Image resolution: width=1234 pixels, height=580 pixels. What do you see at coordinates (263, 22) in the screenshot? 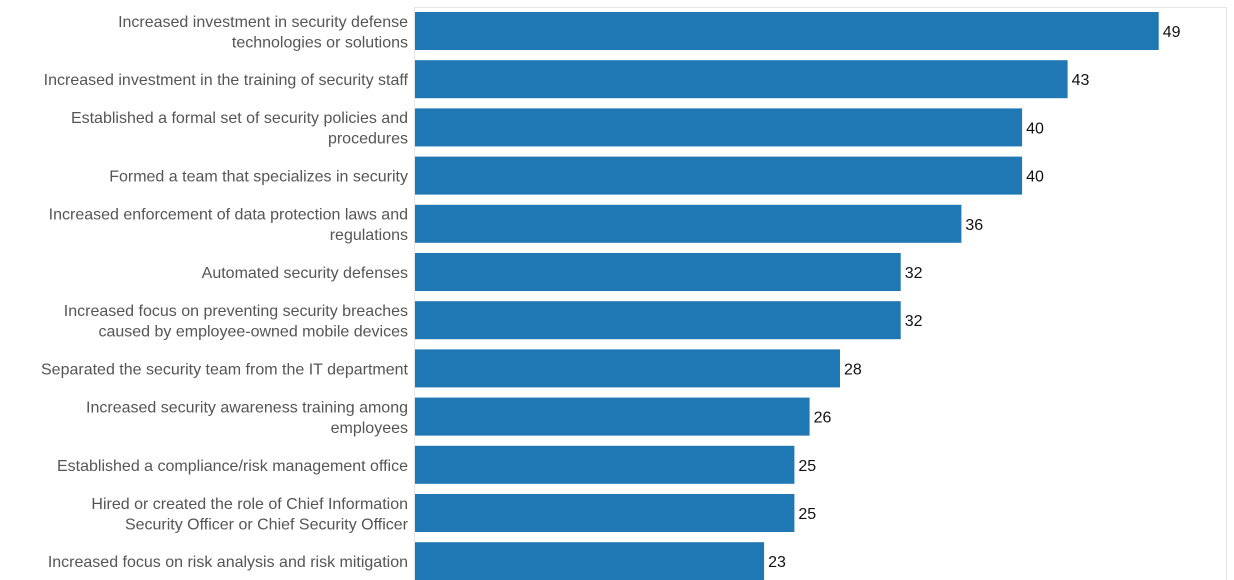
I see `category-label-line: Increased investment in security defense` at bounding box center [263, 22].